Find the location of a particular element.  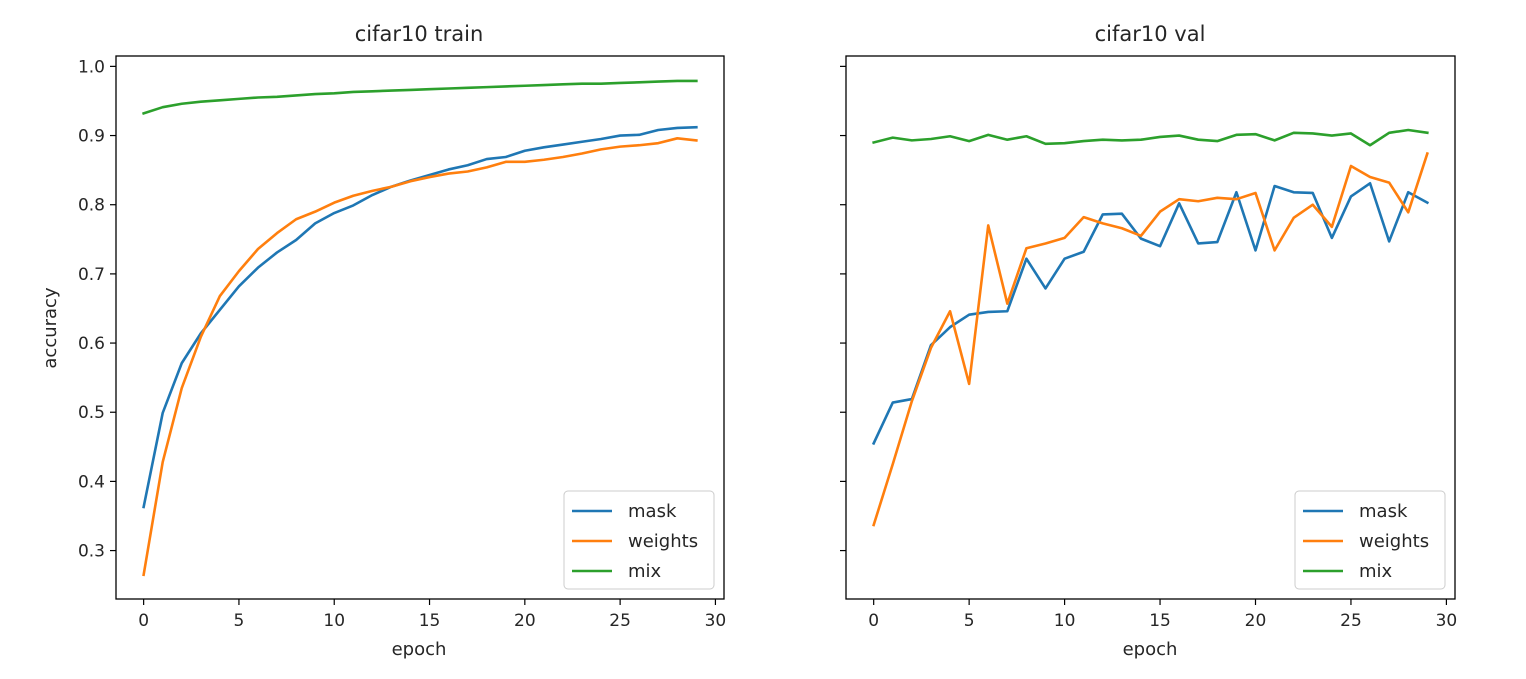

y-tick-label: 0.5 is located at coordinates (91, 413).